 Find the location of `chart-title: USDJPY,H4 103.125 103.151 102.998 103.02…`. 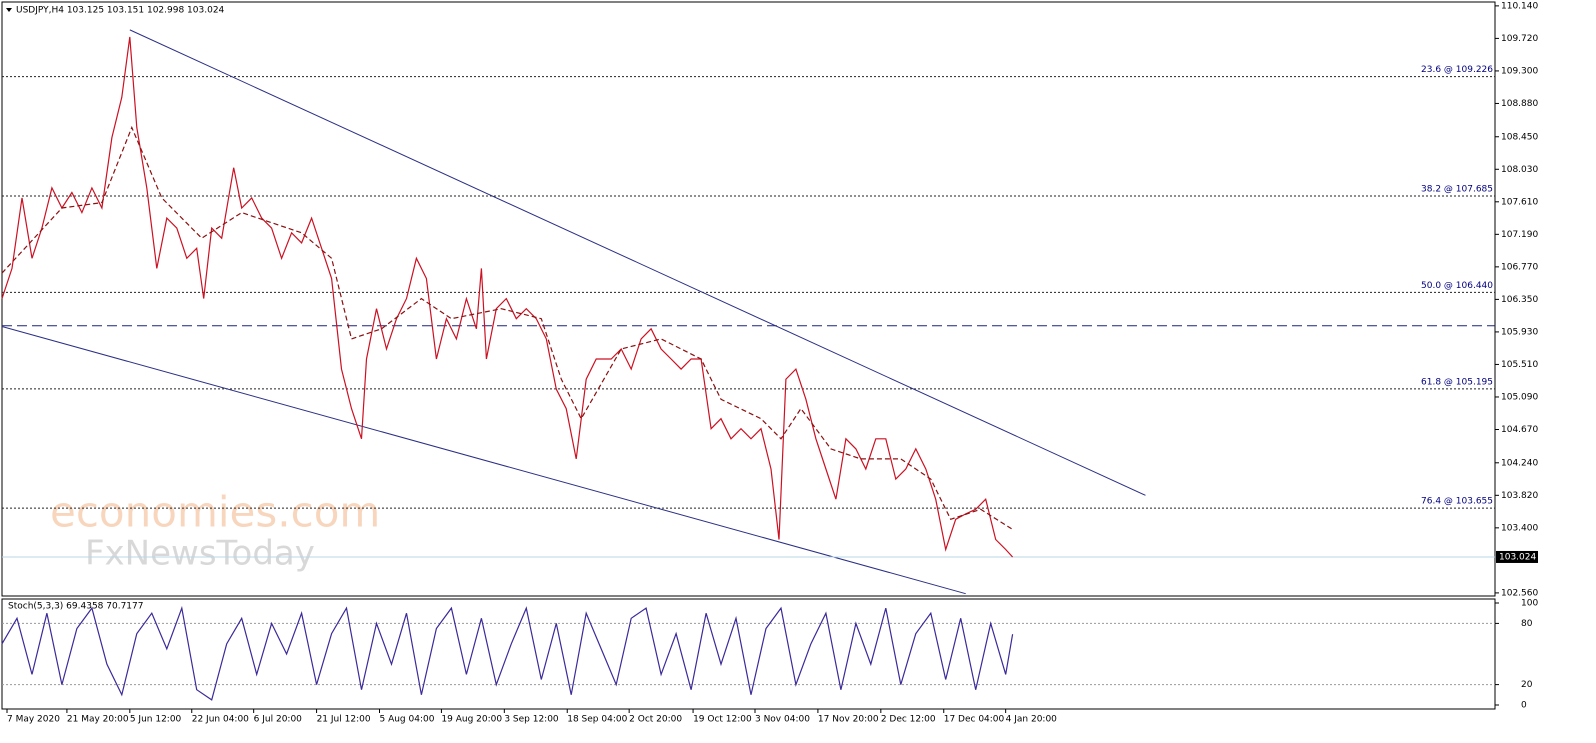

chart-title: USDJPY,H4 103.125 103.151 102.998 103.02… is located at coordinates (120, 11).